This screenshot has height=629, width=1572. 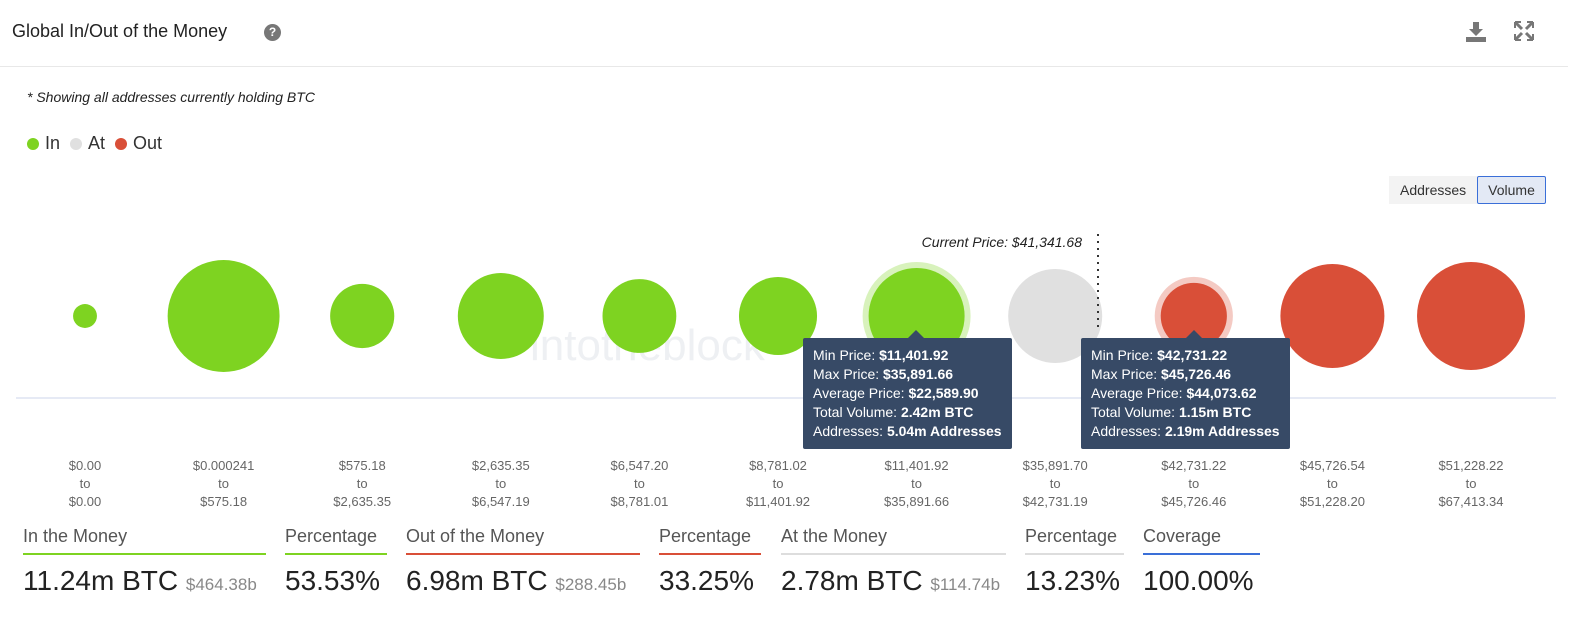 What do you see at coordinates (144, 540) in the screenshot?
I see `stat-label: In the Money` at bounding box center [144, 540].